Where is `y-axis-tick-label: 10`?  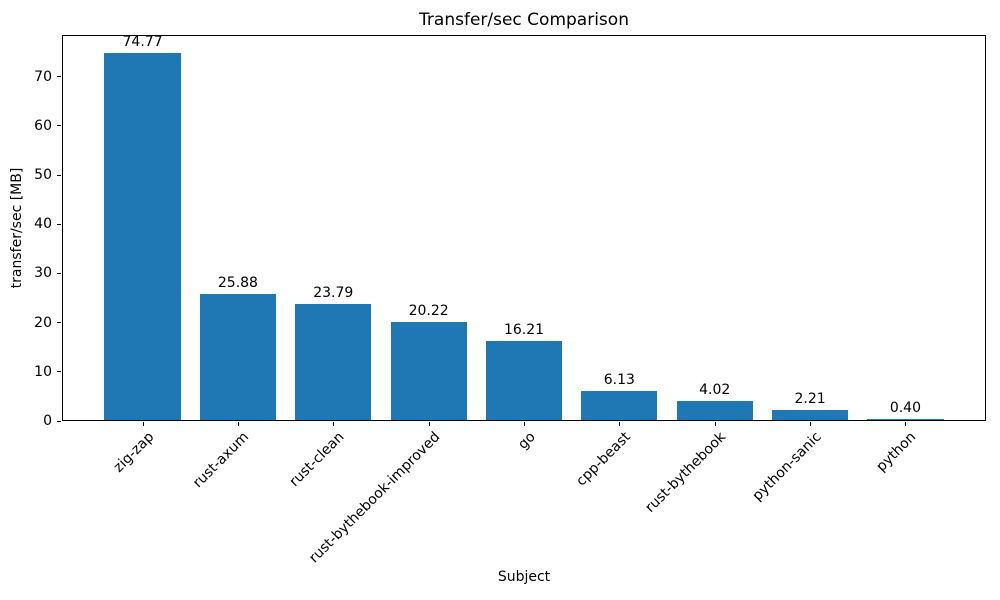
y-axis-tick-label: 10 is located at coordinates (43, 371).